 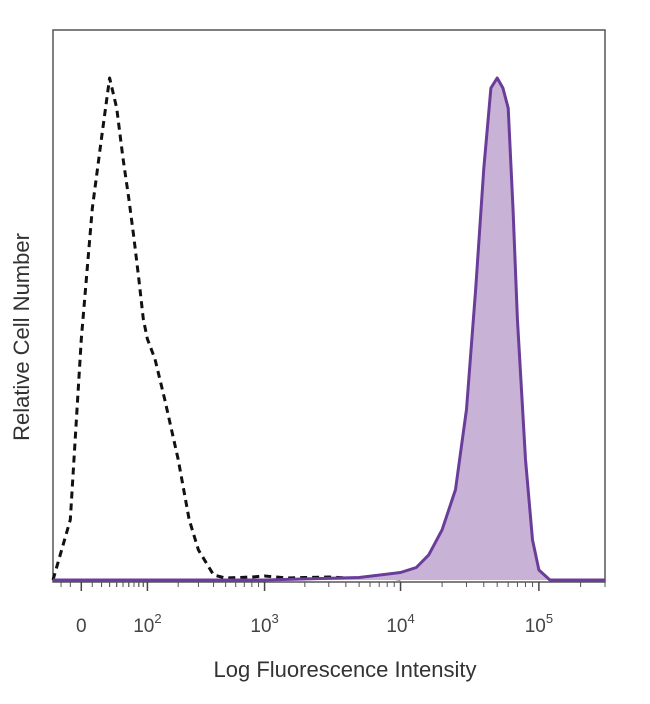 I want to click on x-tick-label-0: 0, so click(x=81, y=626).